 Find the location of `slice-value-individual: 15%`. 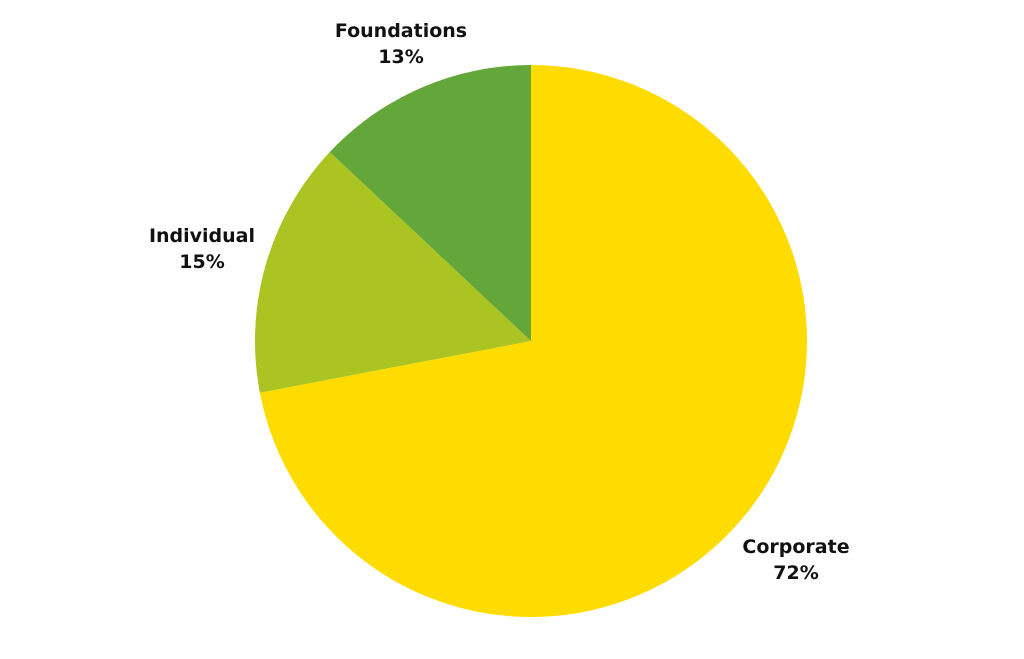

slice-value-individual: 15% is located at coordinates (201, 262).